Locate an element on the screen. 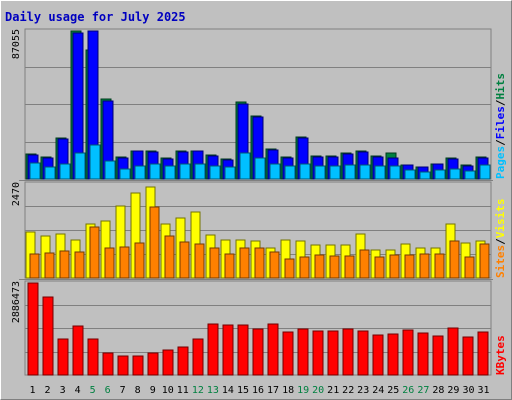  legend-item: Visits is located at coordinates (500, 219).